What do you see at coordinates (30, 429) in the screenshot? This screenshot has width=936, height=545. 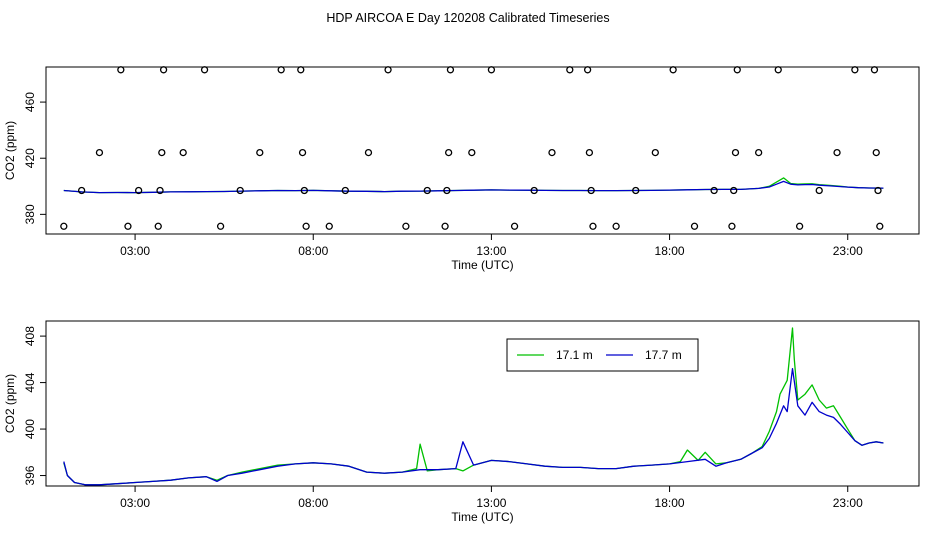 I see `y-tick-label: 400` at bounding box center [30, 429].